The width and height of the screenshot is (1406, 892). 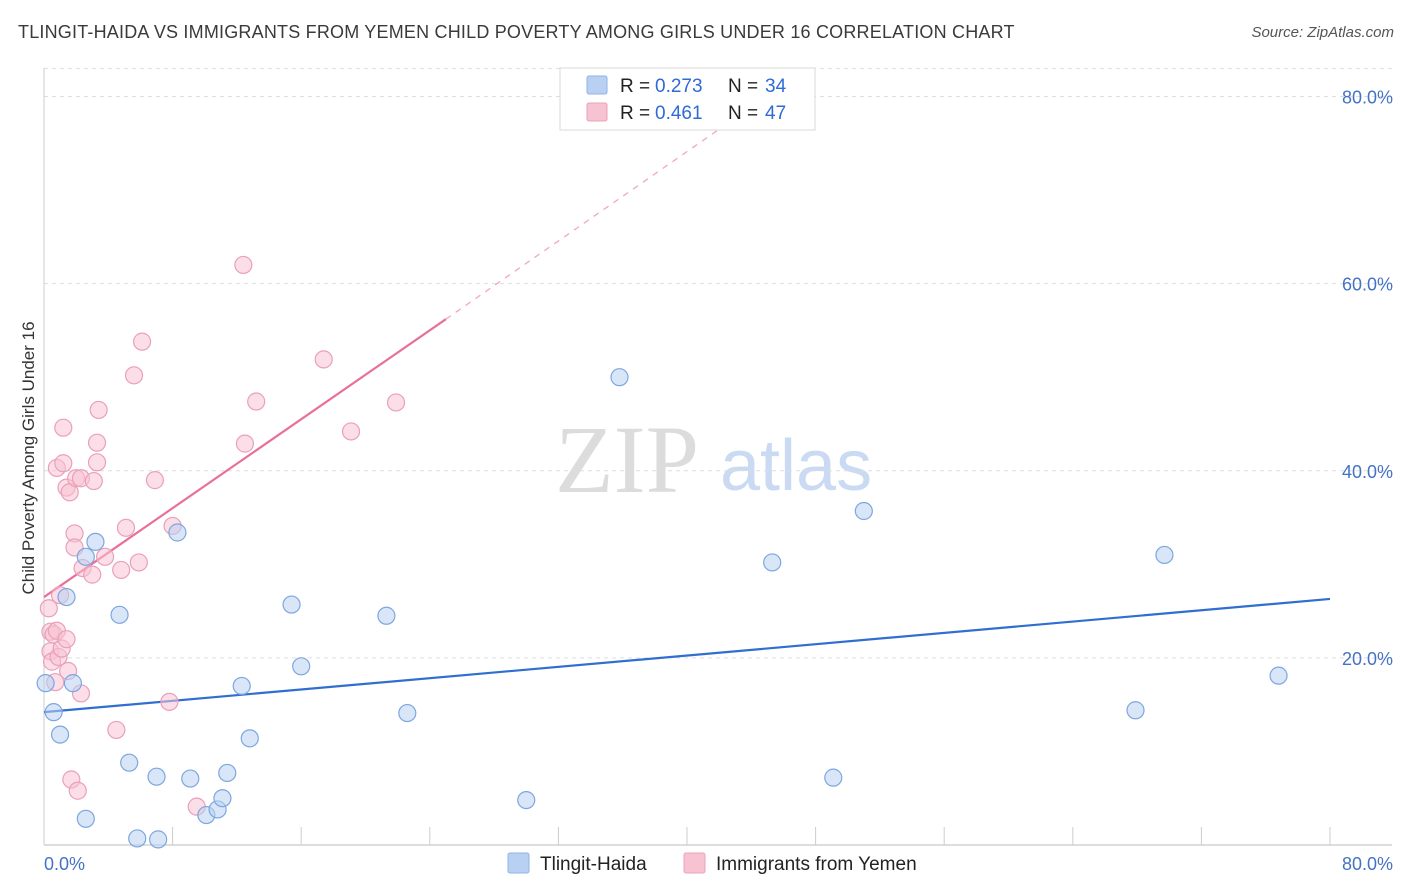 What do you see at coordinates (1367, 285) in the screenshot?
I see `y-tick-label: 60.0%` at bounding box center [1367, 285].